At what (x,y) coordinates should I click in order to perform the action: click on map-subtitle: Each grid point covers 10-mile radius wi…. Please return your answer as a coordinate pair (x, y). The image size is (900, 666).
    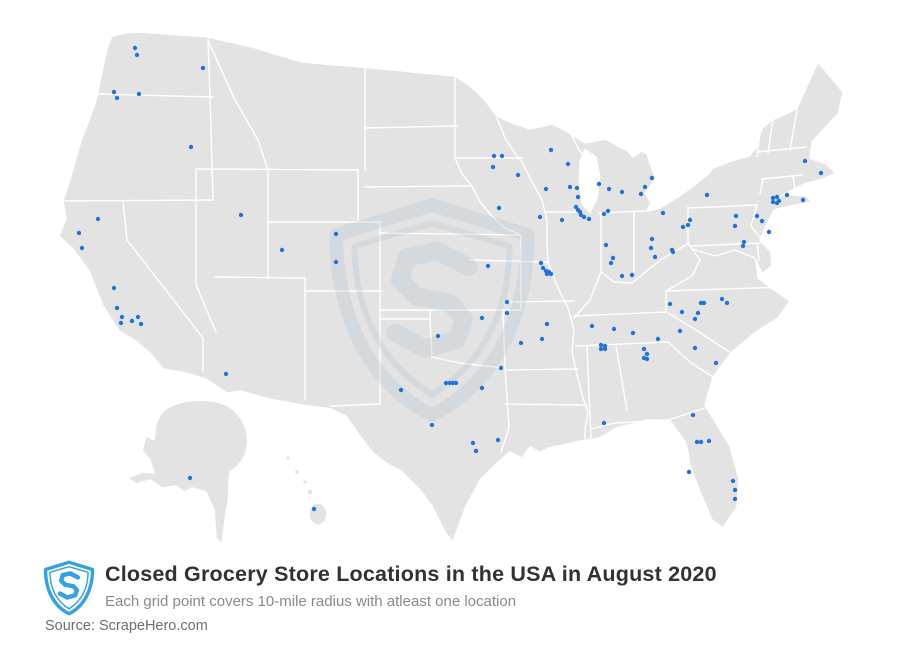
    Looking at the image, I should click on (311, 601).